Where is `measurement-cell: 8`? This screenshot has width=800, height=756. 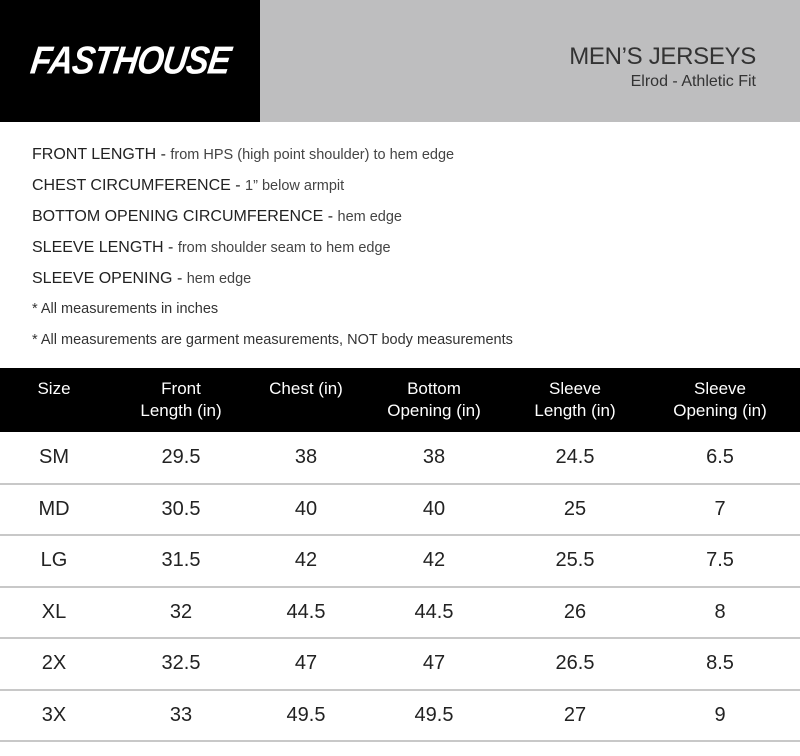
measurement-cell: 8 is located at coordinates (720, 612).